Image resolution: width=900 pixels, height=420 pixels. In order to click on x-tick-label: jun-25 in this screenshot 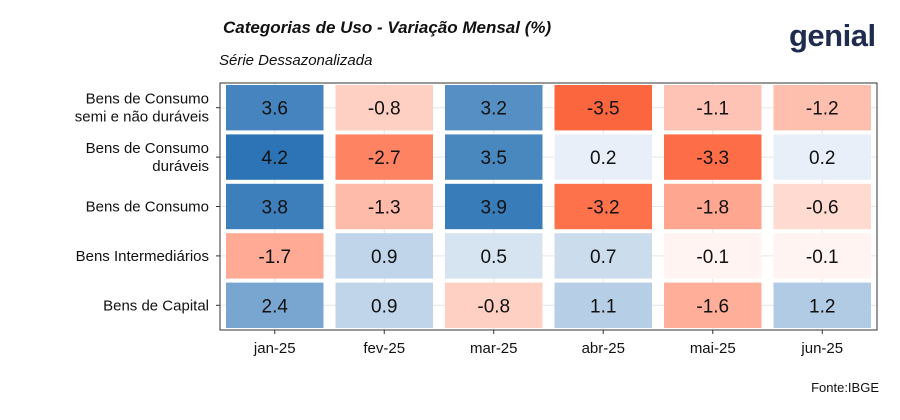, I will do `click(821, 348)`.